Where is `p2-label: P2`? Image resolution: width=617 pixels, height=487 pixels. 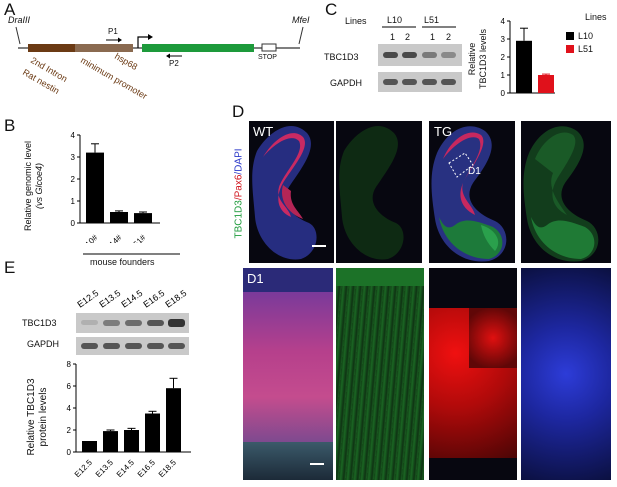
p2-label: P2 is located at coordinates (174, 63).